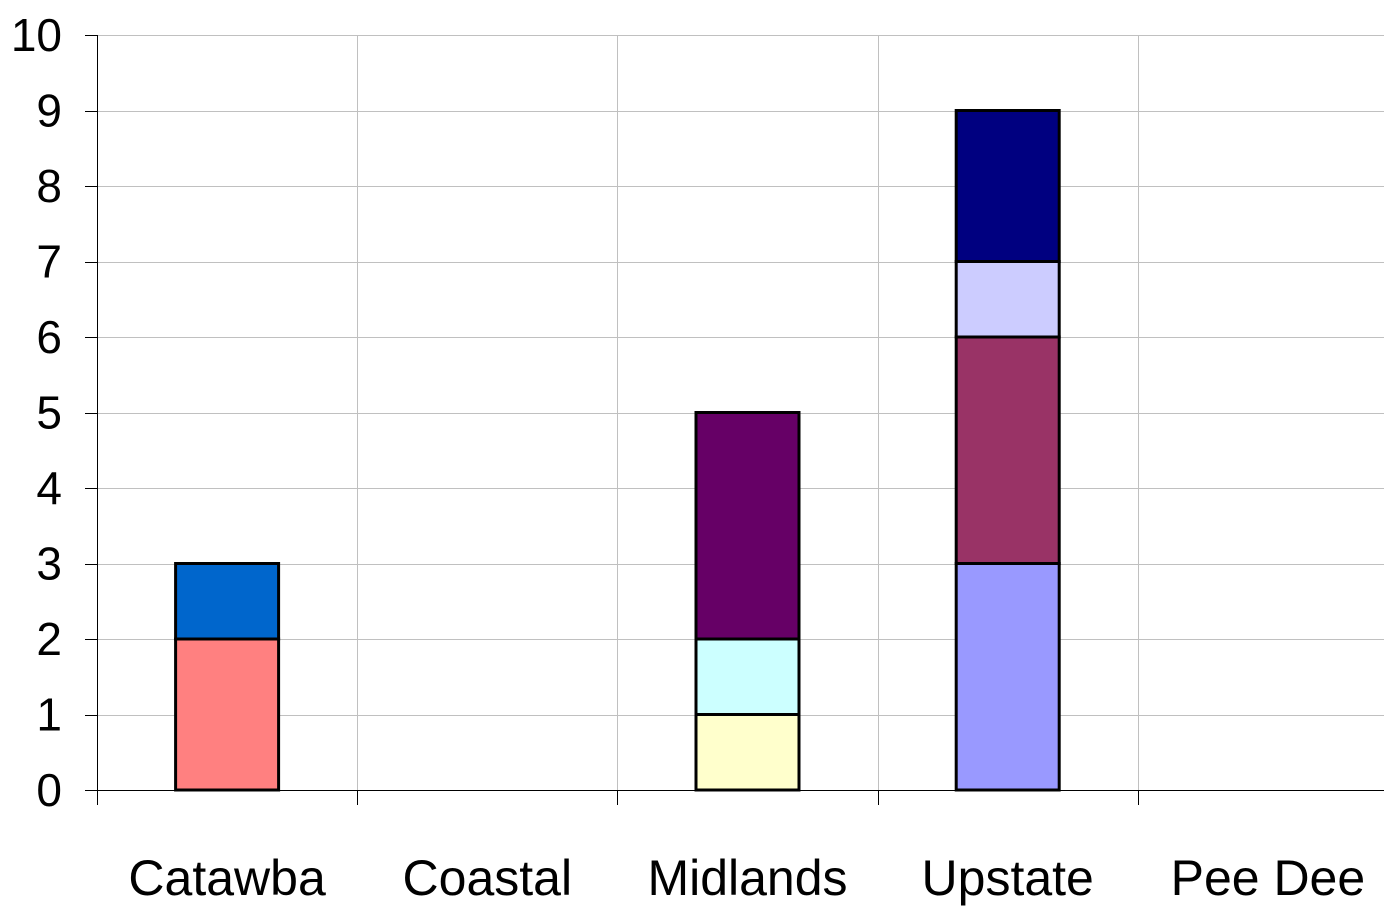 Image resolution: width=1384 pixels, height=914 pixels. Describe the element at coordinates (49, 564) in the screenshot. I see `y-tick-label: 3` at that location.